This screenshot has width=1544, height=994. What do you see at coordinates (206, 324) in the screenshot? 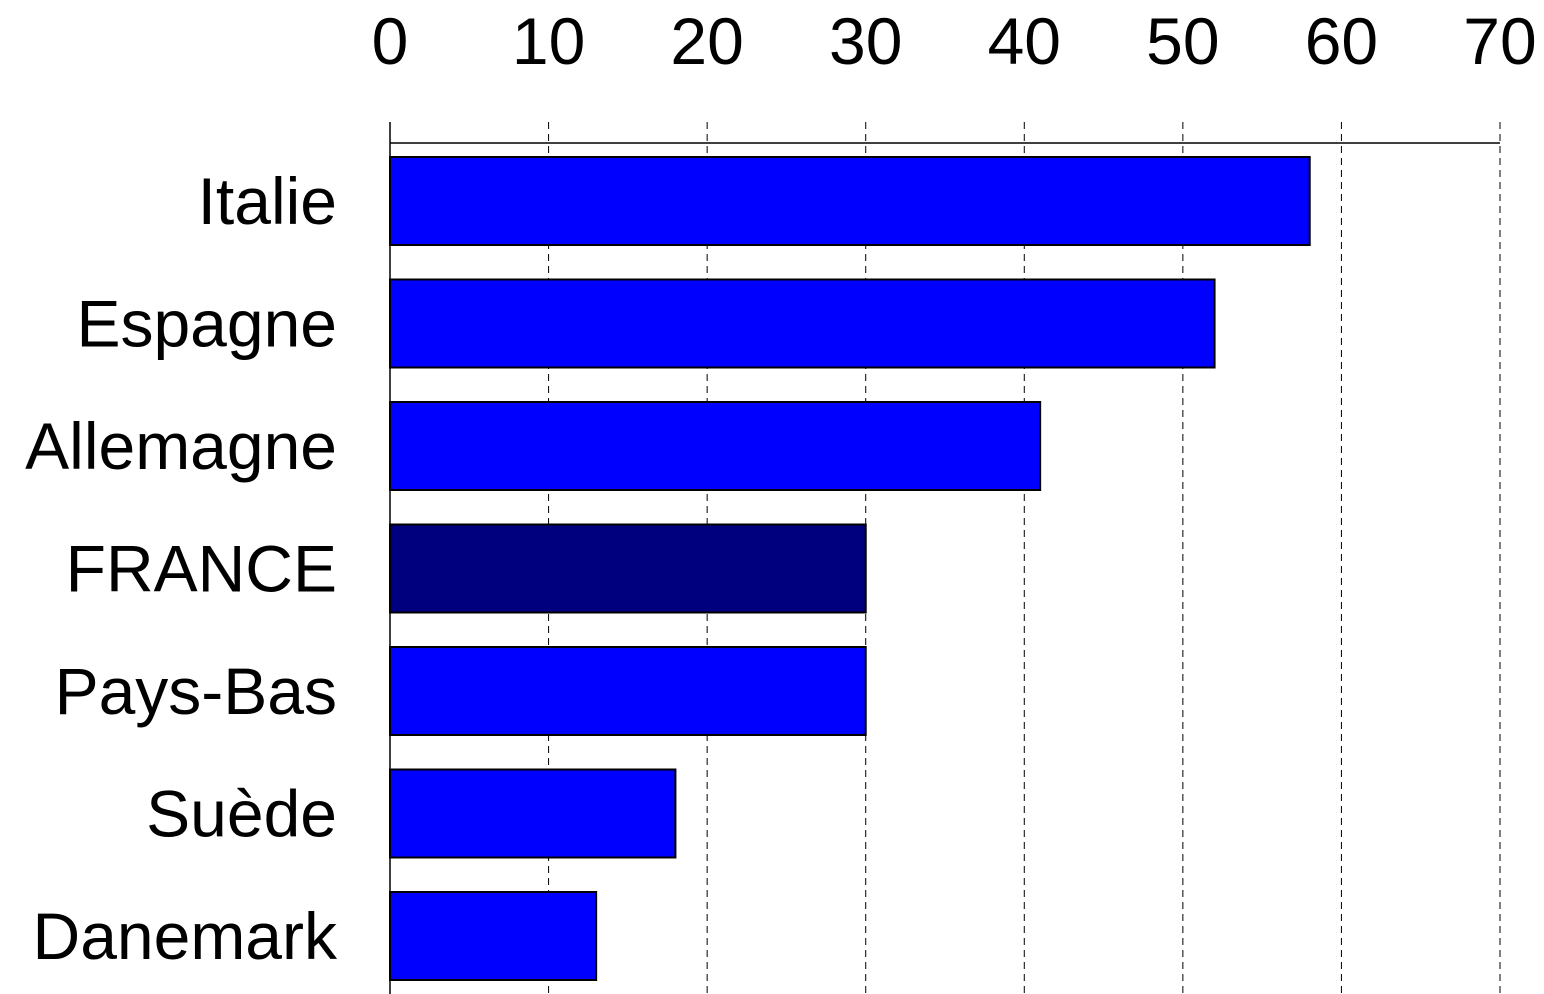
I see `category-label-espagne: Espagne` at bounding box center [206, 324].